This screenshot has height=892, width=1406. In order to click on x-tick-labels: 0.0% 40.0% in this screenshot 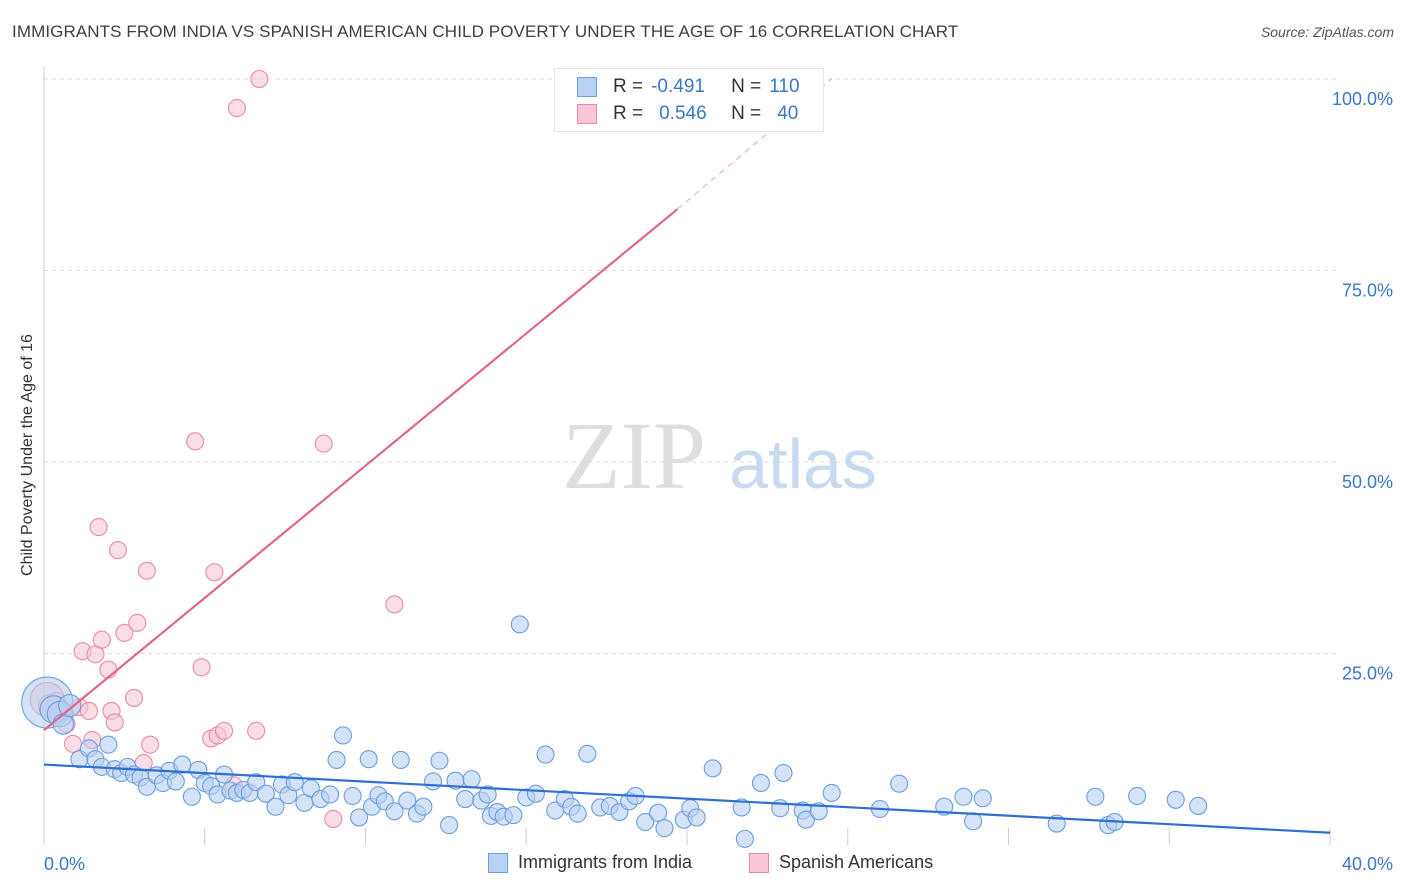, I will do `click(718, 864)`.